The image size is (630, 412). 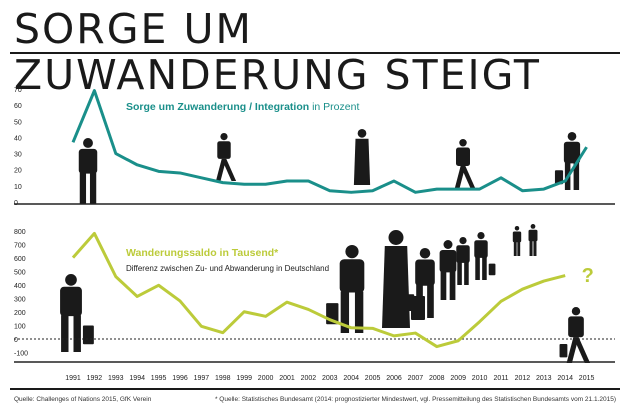 What do you see at coordinates (523, 378) in the screenshot?
I see `x-tick-label: 2012` at bounding box center [523, 378].